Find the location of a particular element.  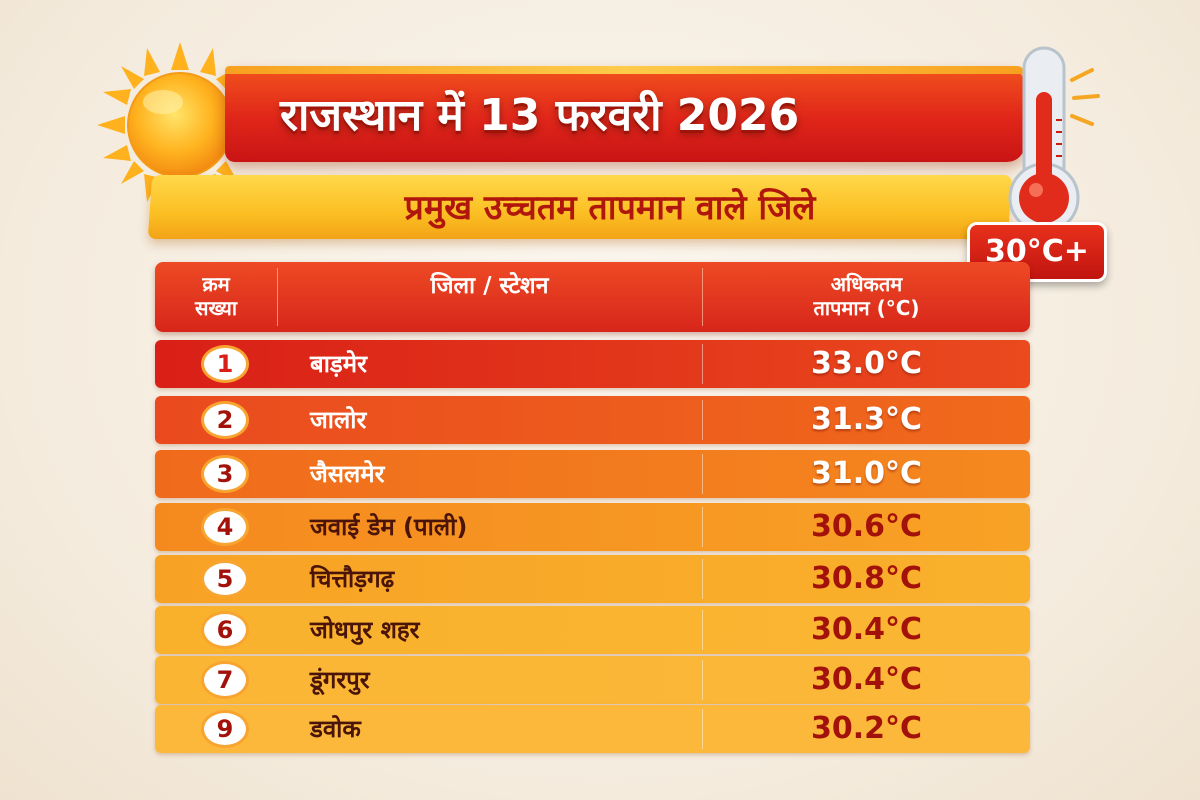

table-row: 1 बाड़मेर 33.0°C is located at coordinates (592, 364).